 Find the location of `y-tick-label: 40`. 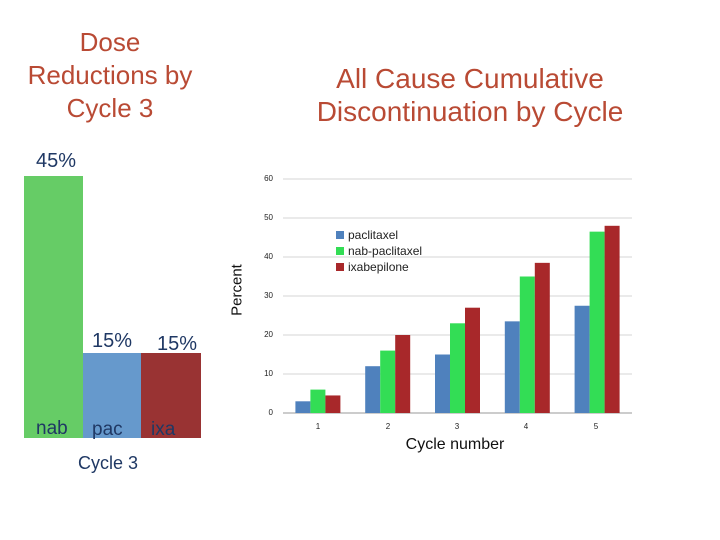

y-tick-label: 40 is located at coordinates (268, 256).